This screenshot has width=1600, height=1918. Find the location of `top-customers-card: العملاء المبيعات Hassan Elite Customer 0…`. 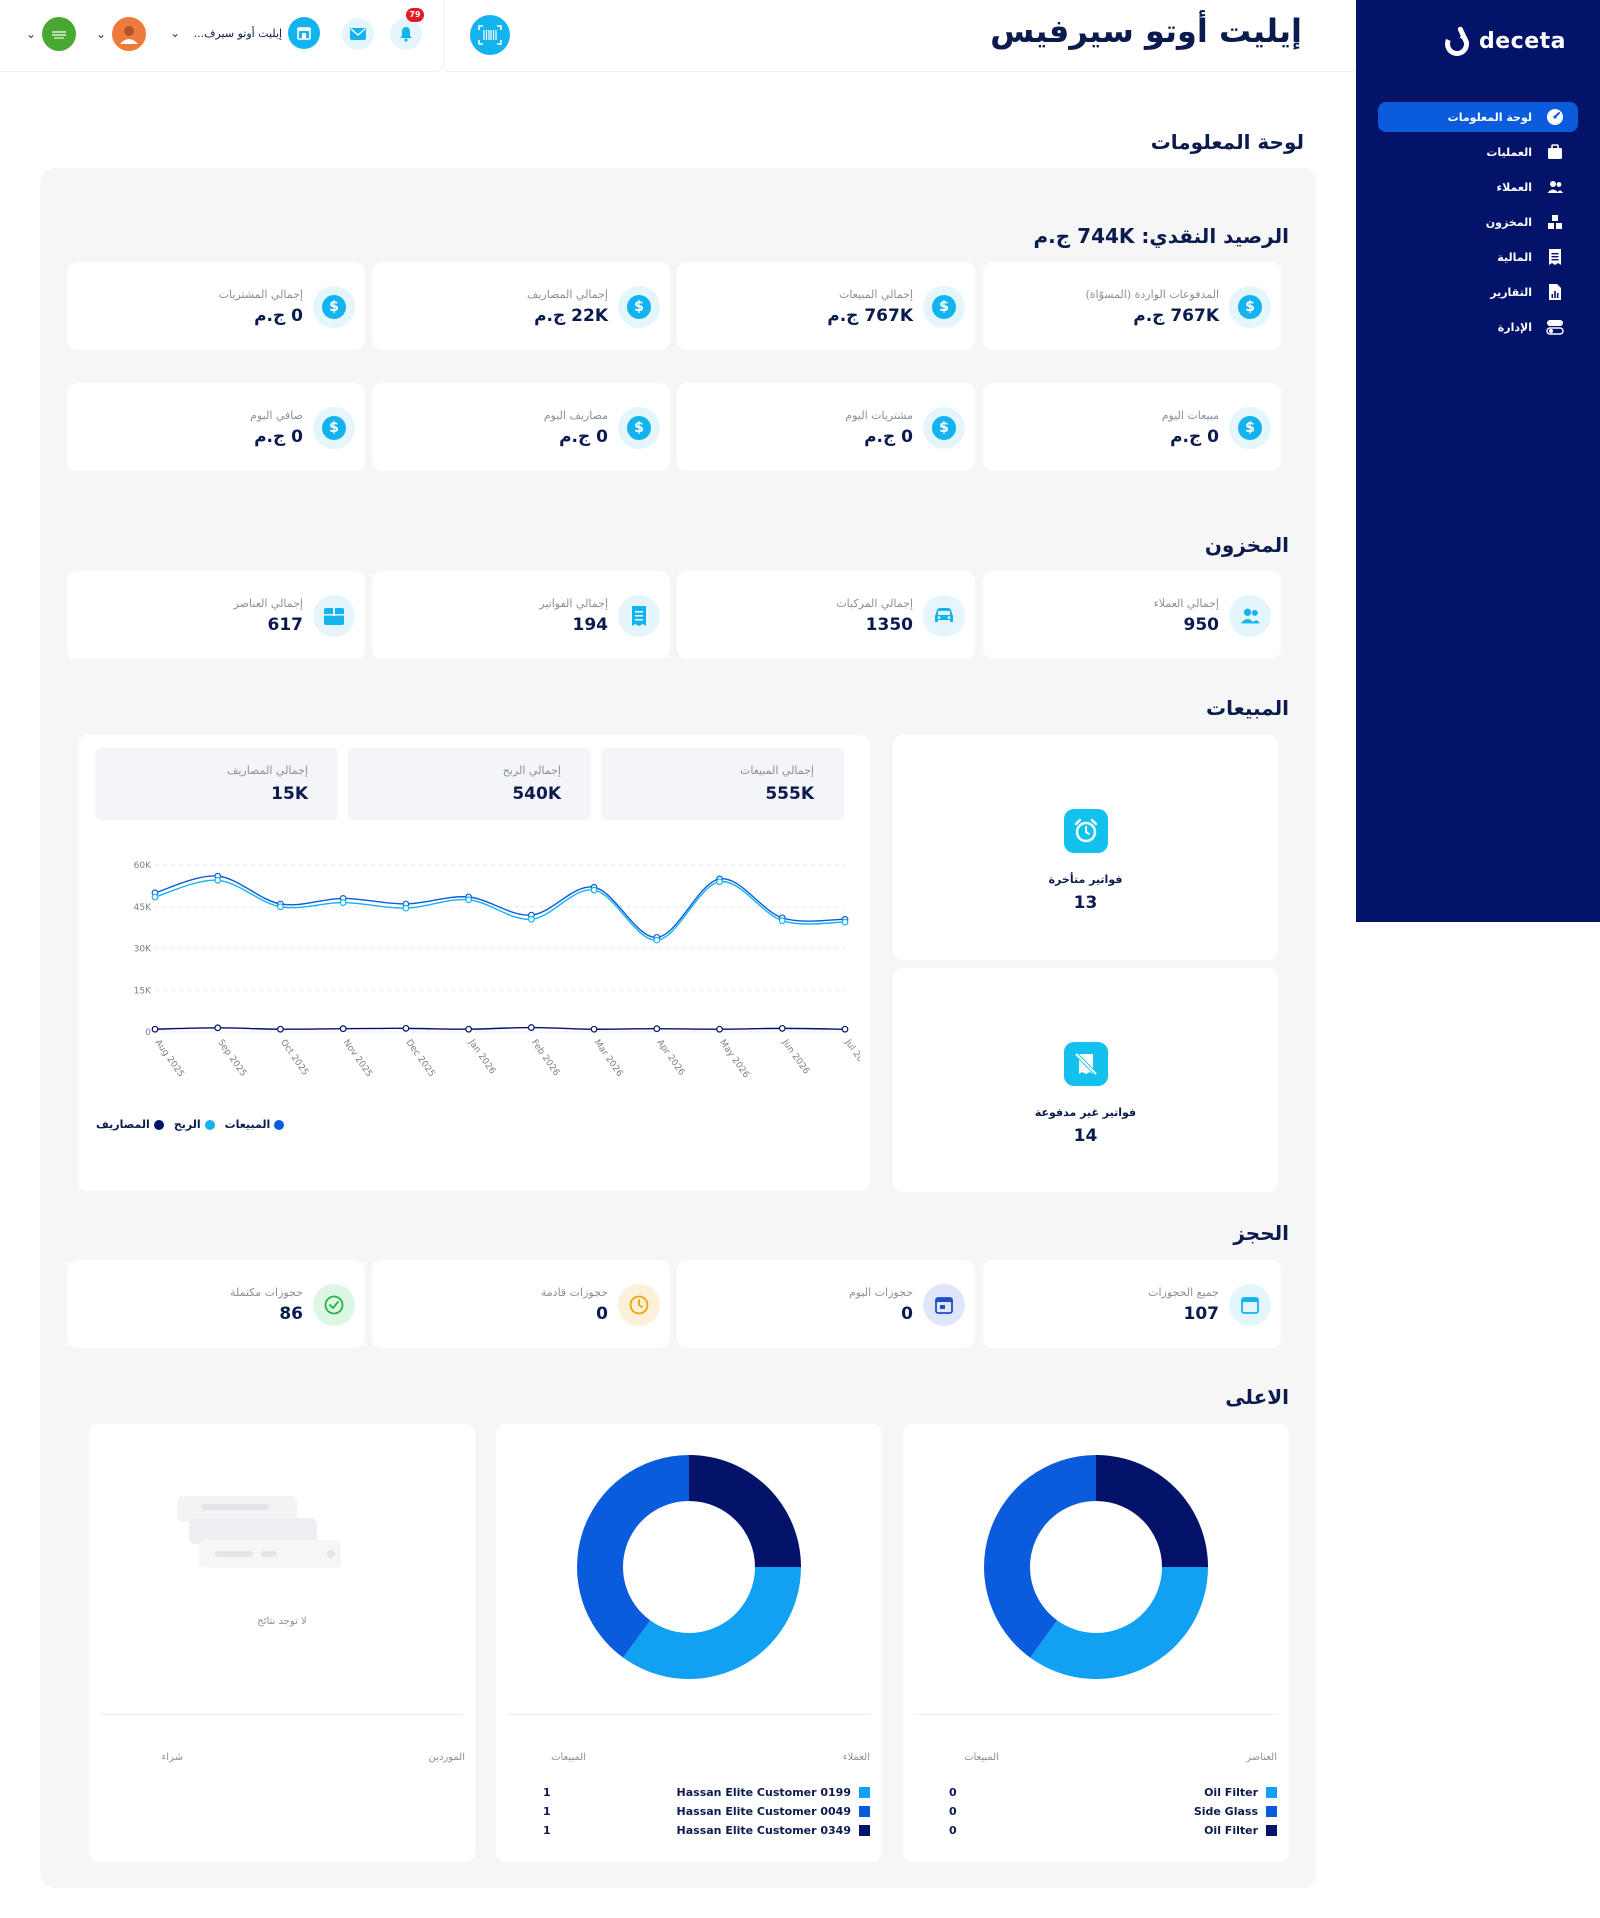

top-customers-card: العملاء المبيعات Hassan Elite Customer 0… is located at coordinates (689, 1643).